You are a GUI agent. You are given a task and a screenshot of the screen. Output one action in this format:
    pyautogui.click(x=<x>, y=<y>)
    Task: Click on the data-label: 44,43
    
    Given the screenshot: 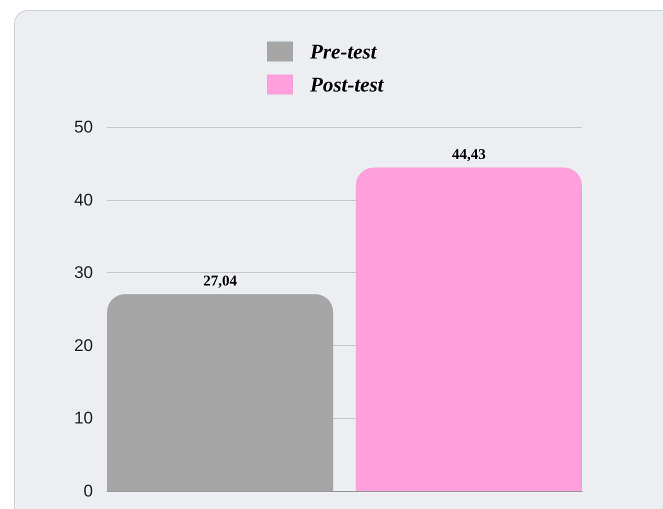 What is the action you would take?
    pyautogui.click(x=469, y=155)
    